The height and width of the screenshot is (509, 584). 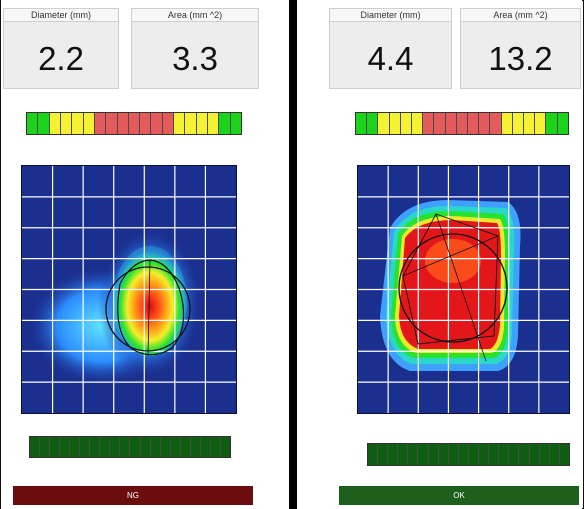 What do you see at coordinates (195, 58) in the screenshot?
I see `left-area-value: 3.3` at bounding box center [195, 58].